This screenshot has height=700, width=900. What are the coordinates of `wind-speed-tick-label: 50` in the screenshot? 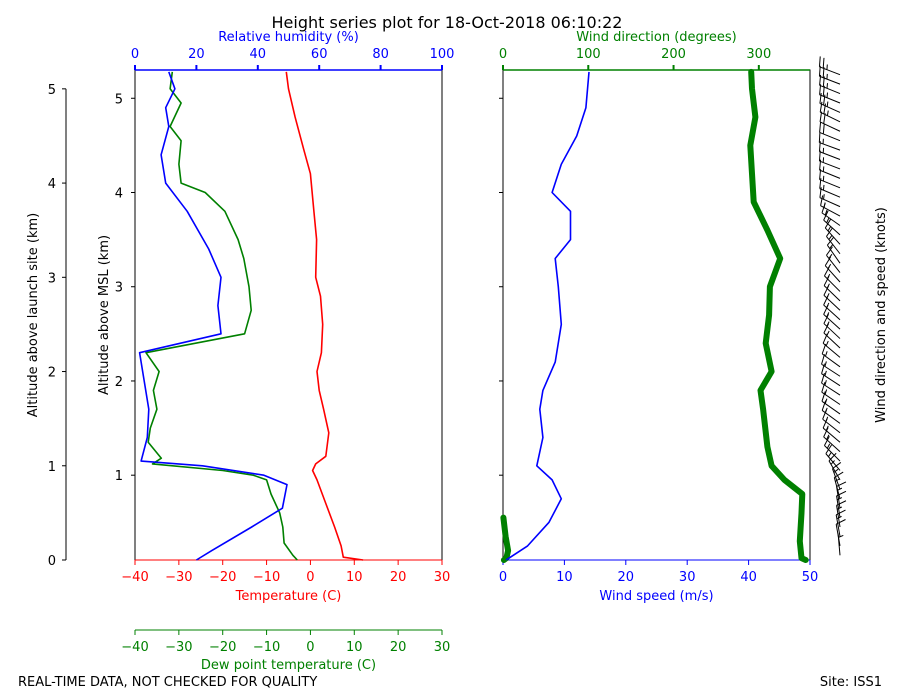 It's located at (810, 577).